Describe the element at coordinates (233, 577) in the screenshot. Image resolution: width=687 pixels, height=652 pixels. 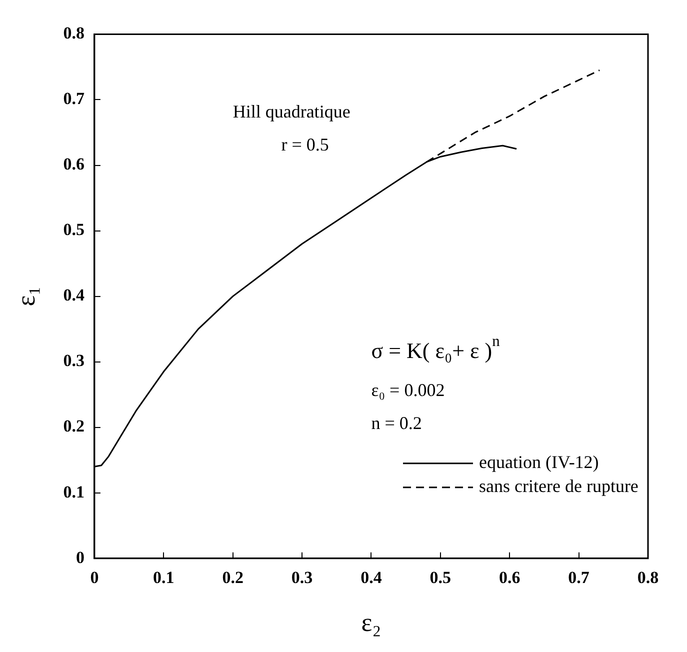
I see `x-tick-label: 0.2` at that location.